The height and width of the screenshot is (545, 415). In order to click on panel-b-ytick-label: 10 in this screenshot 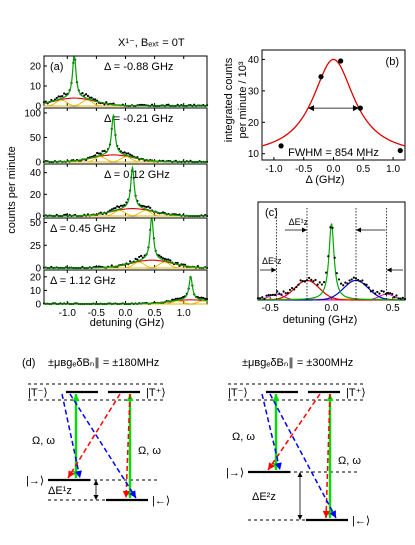, I will do `click(254, 154)`.